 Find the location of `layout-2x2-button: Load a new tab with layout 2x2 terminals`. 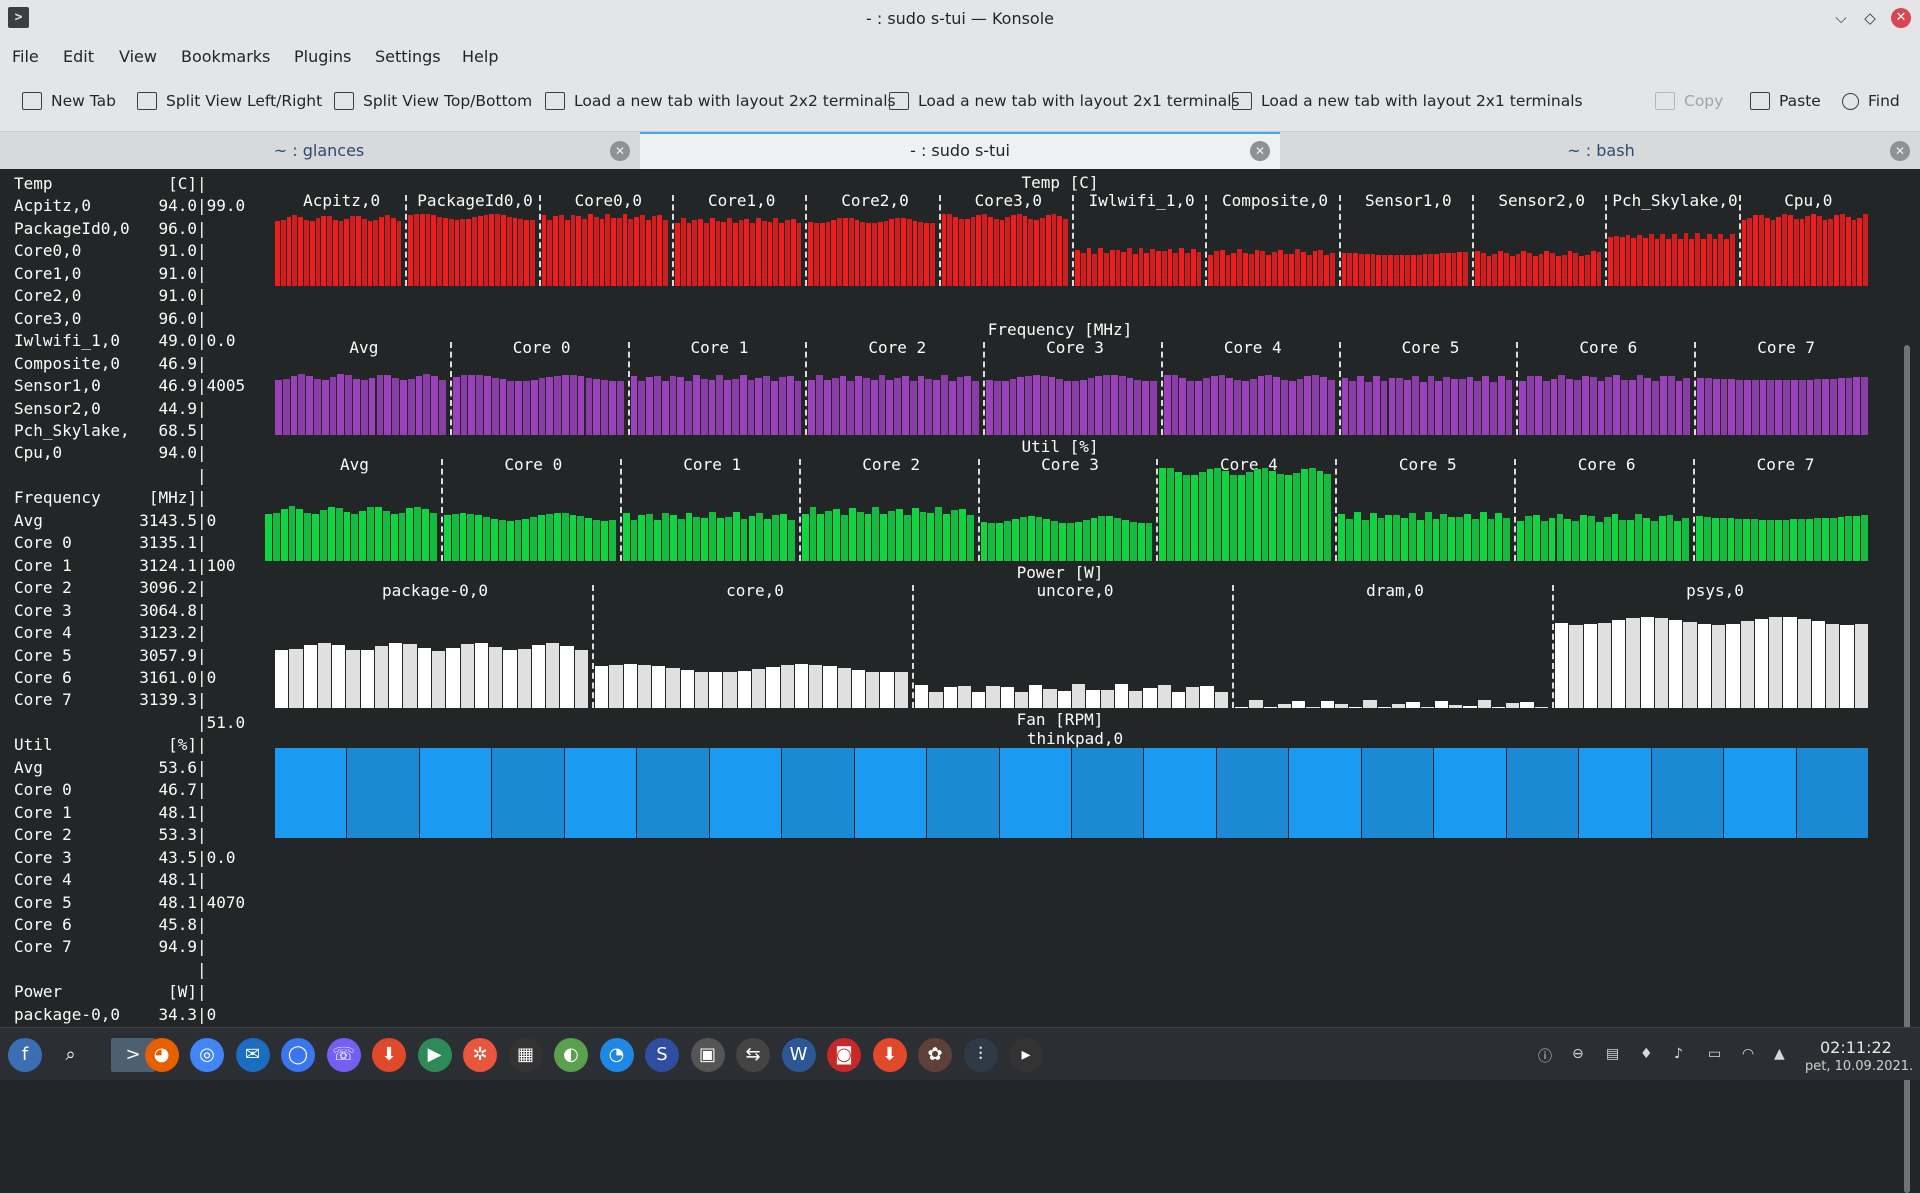

layout-2x2-button: Load a new tab with layout 2x2 terminals is located at coordinates (720, 101).